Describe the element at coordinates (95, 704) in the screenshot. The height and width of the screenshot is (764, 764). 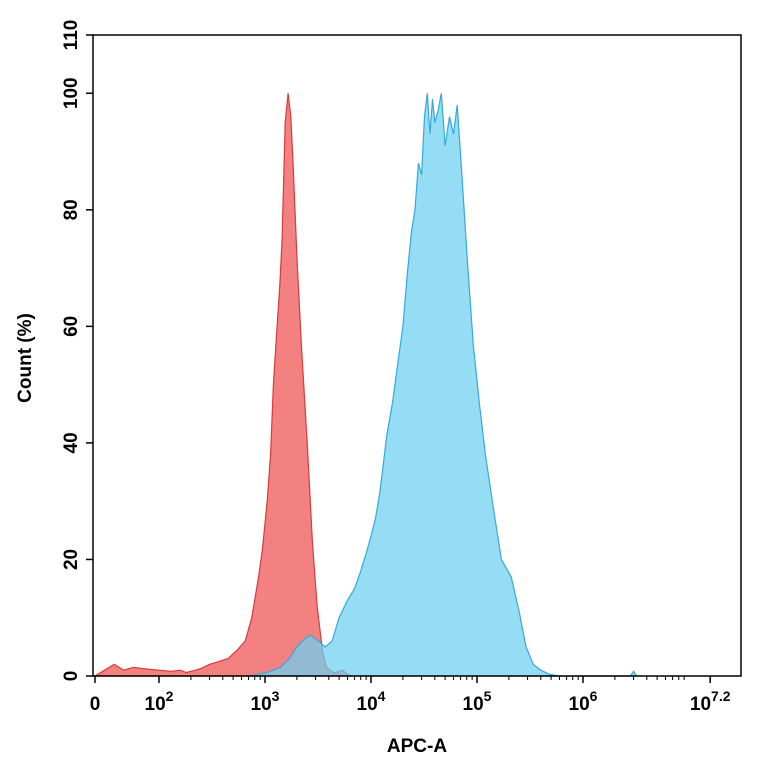
I see `x-tick-label: 0` at that location.